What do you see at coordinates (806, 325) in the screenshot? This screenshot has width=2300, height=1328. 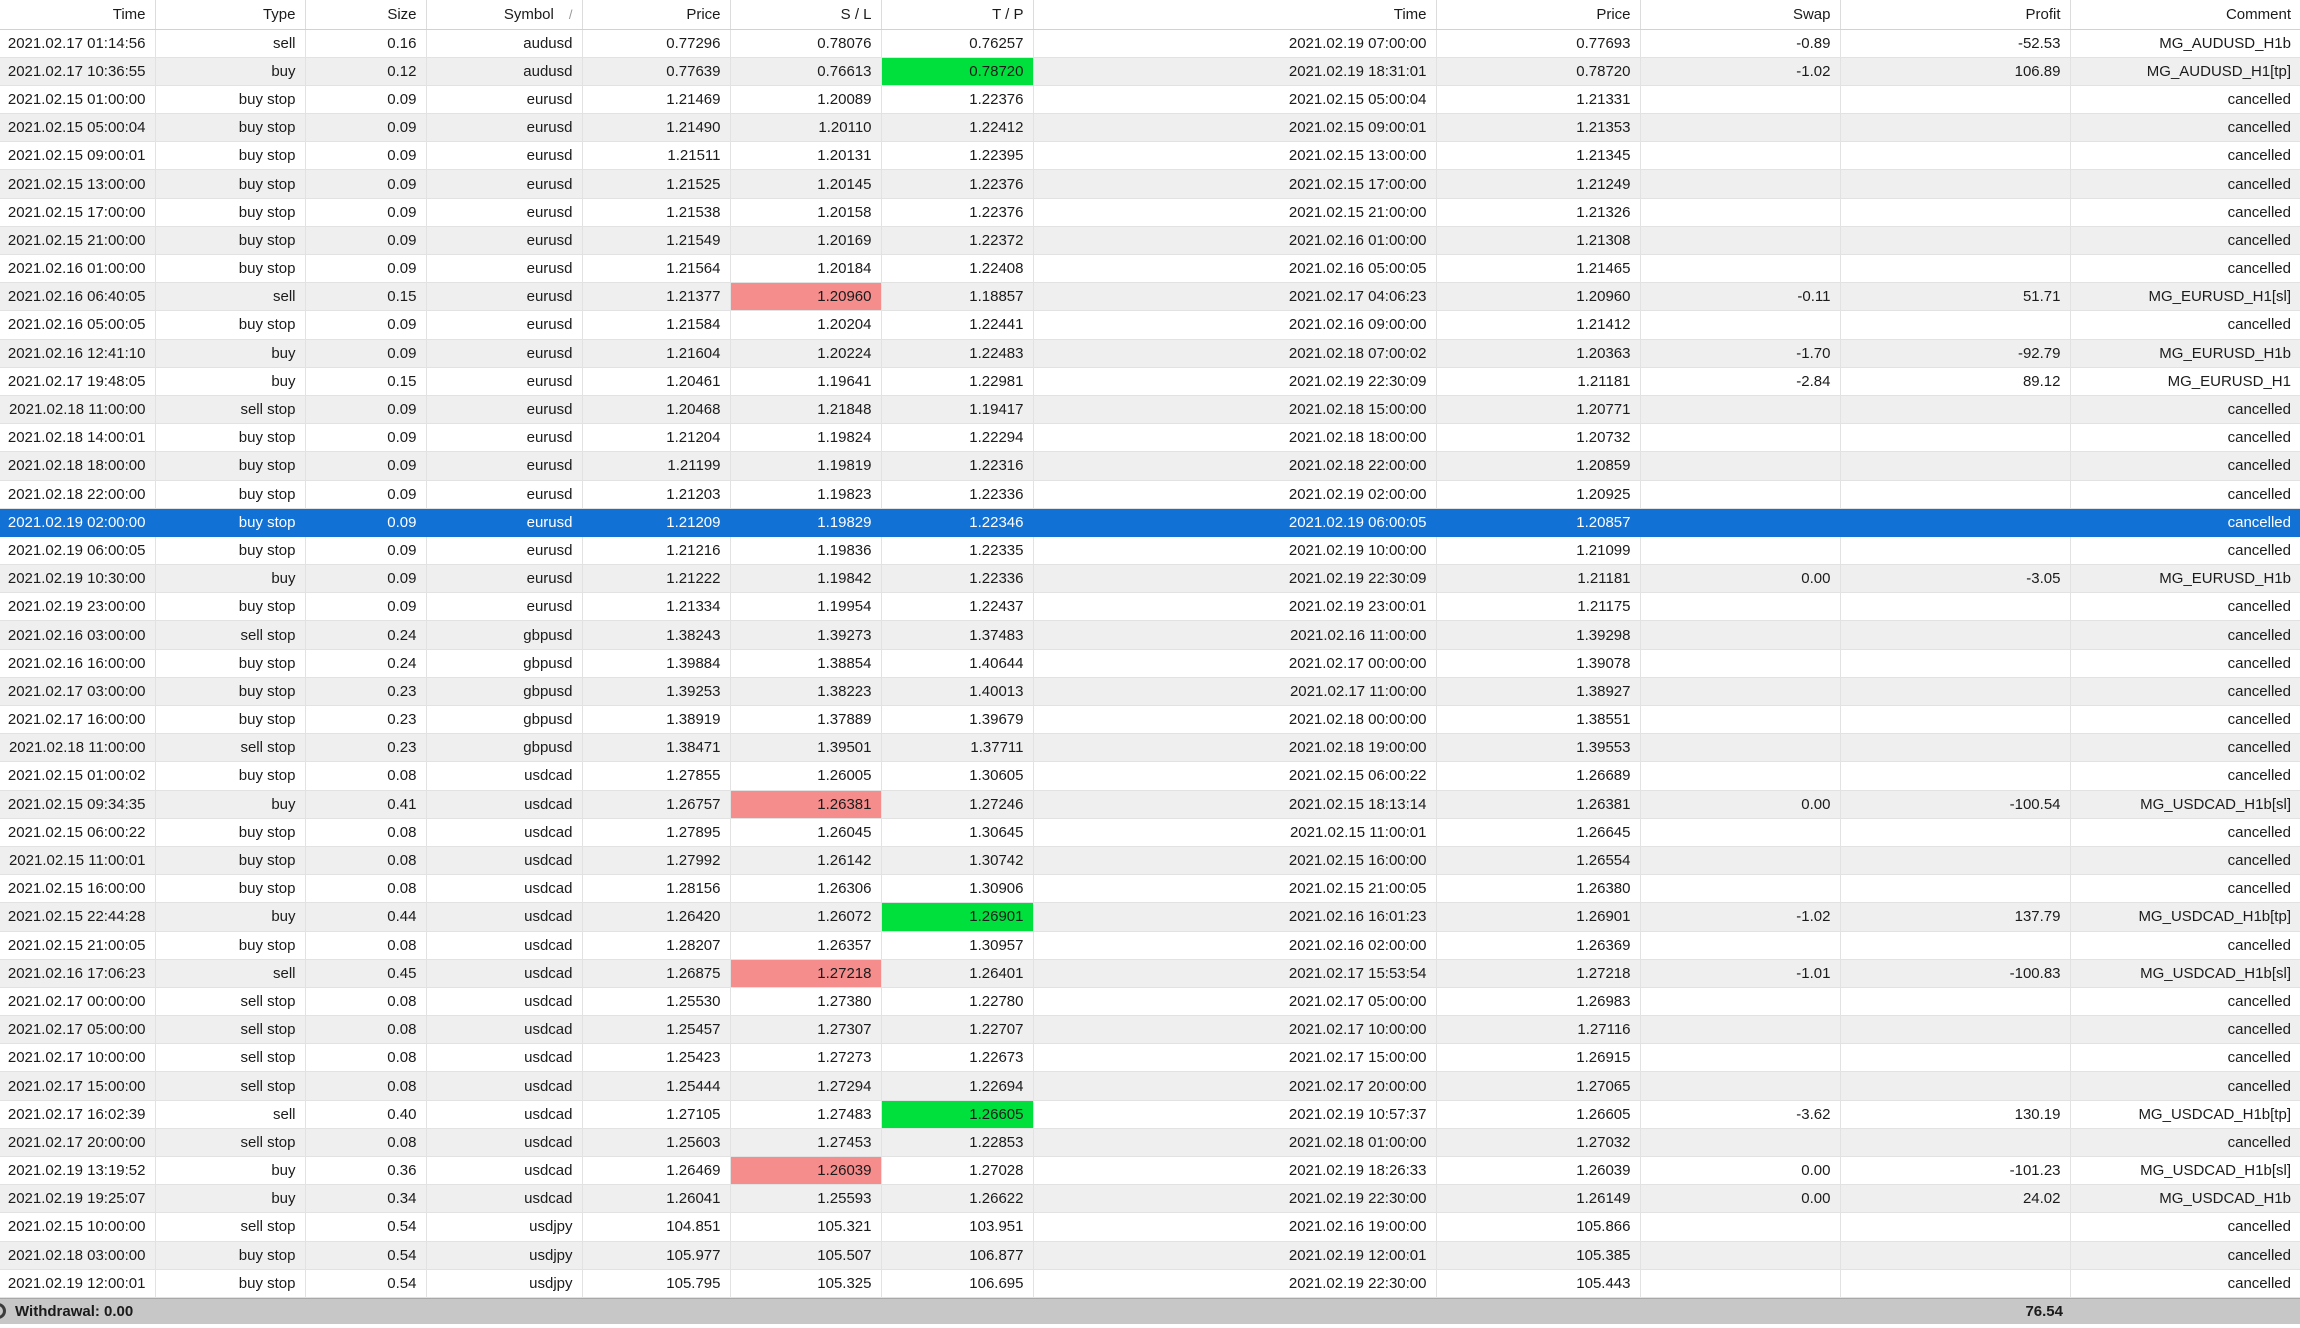 I see `cell-sl: 1.20204` at bounding box center [806, 325].